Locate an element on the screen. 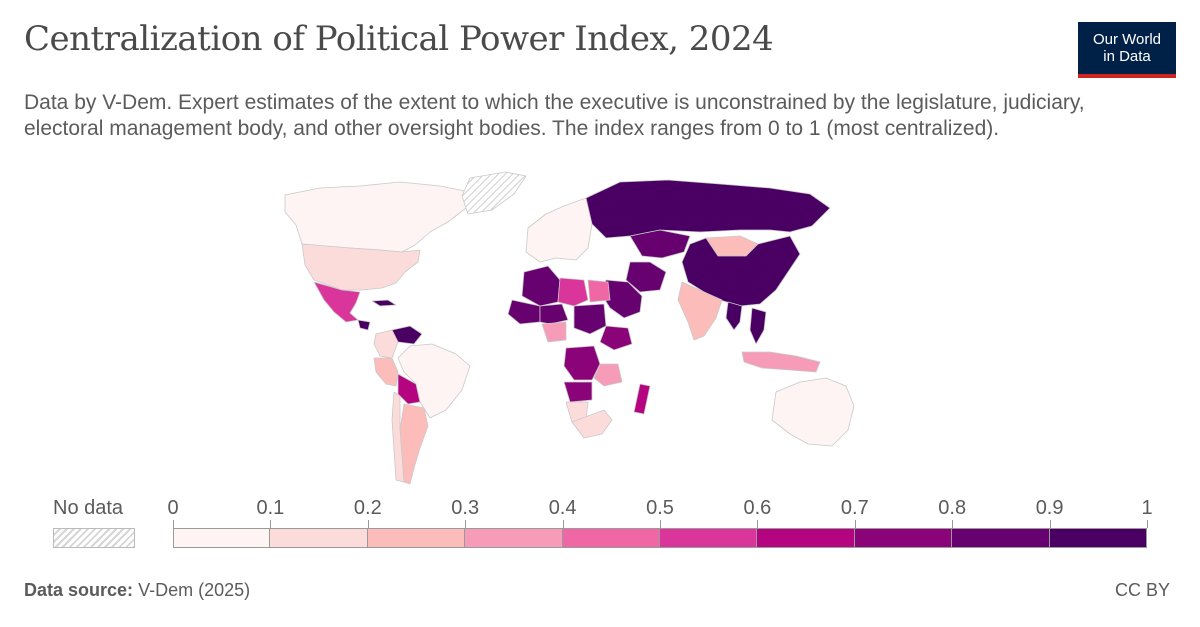 The image size is (1200, 627). region-nicaragua is located at coordinates (364, 325).